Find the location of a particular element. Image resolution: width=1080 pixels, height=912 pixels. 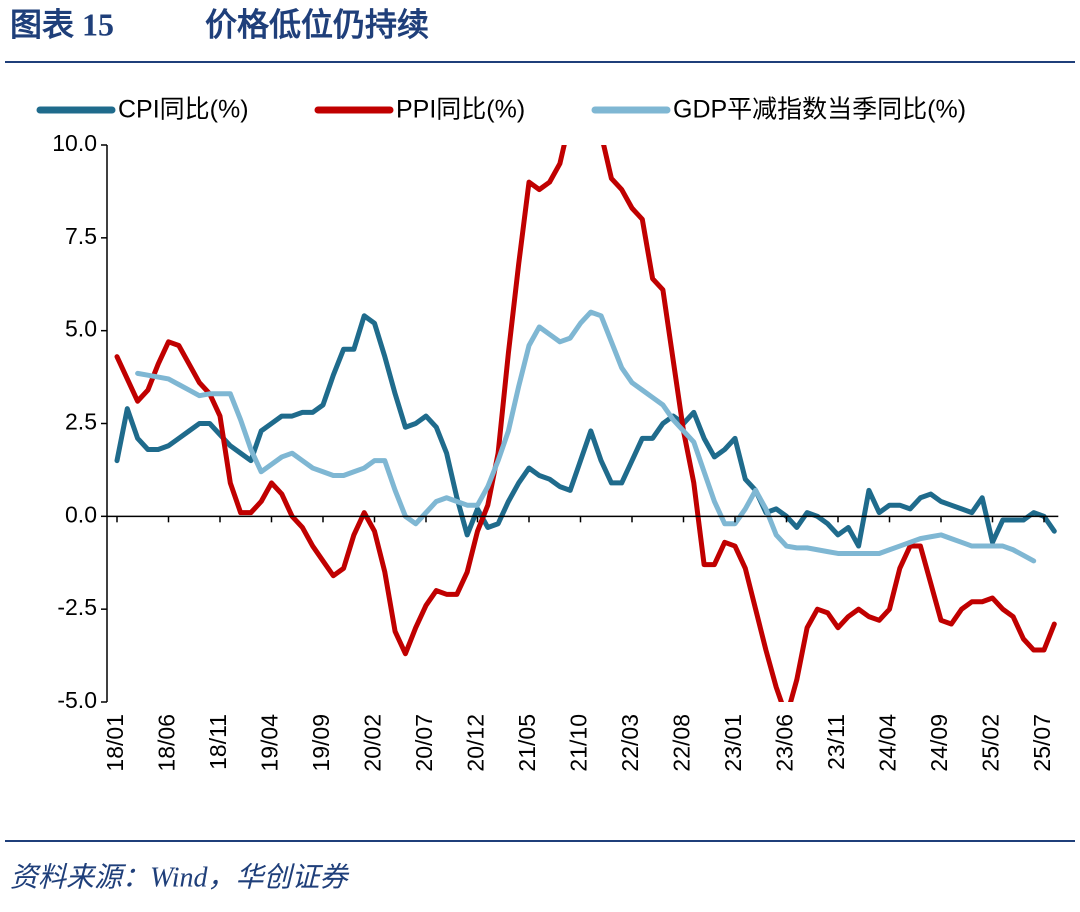

chart-title: 价格低位仍持续 is located at coordinates (317, 24).